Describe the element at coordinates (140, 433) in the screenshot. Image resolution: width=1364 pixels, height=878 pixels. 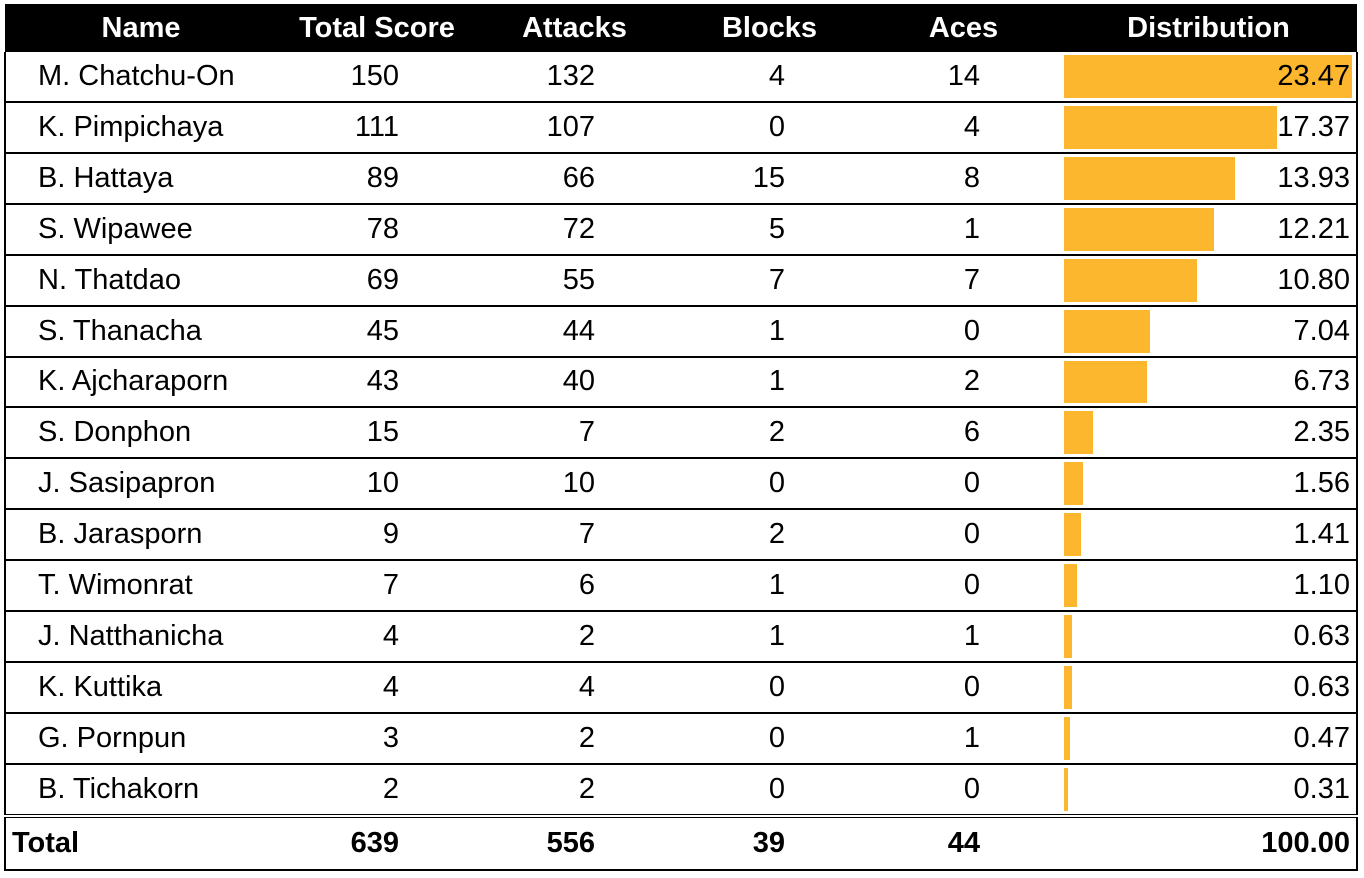
I see `player-name-cell: S. Donphon` at that location.